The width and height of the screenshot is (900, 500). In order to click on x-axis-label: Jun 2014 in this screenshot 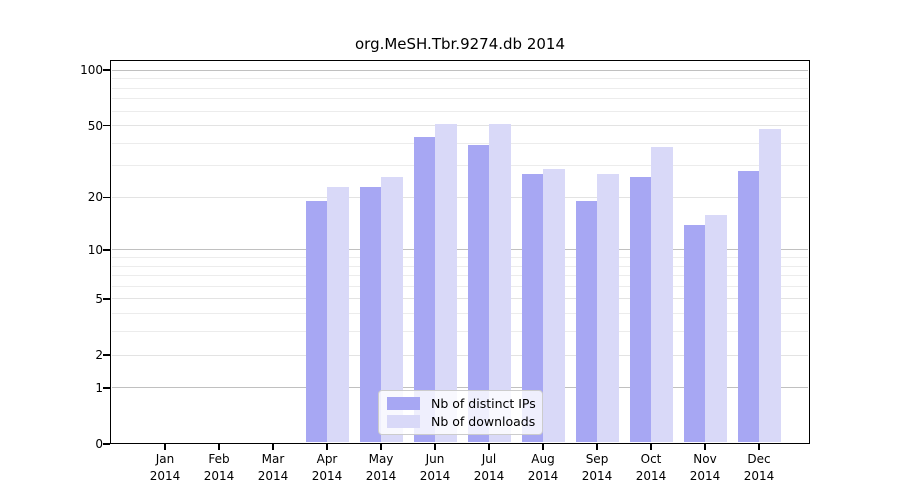, I will do `click(435, 467)`.